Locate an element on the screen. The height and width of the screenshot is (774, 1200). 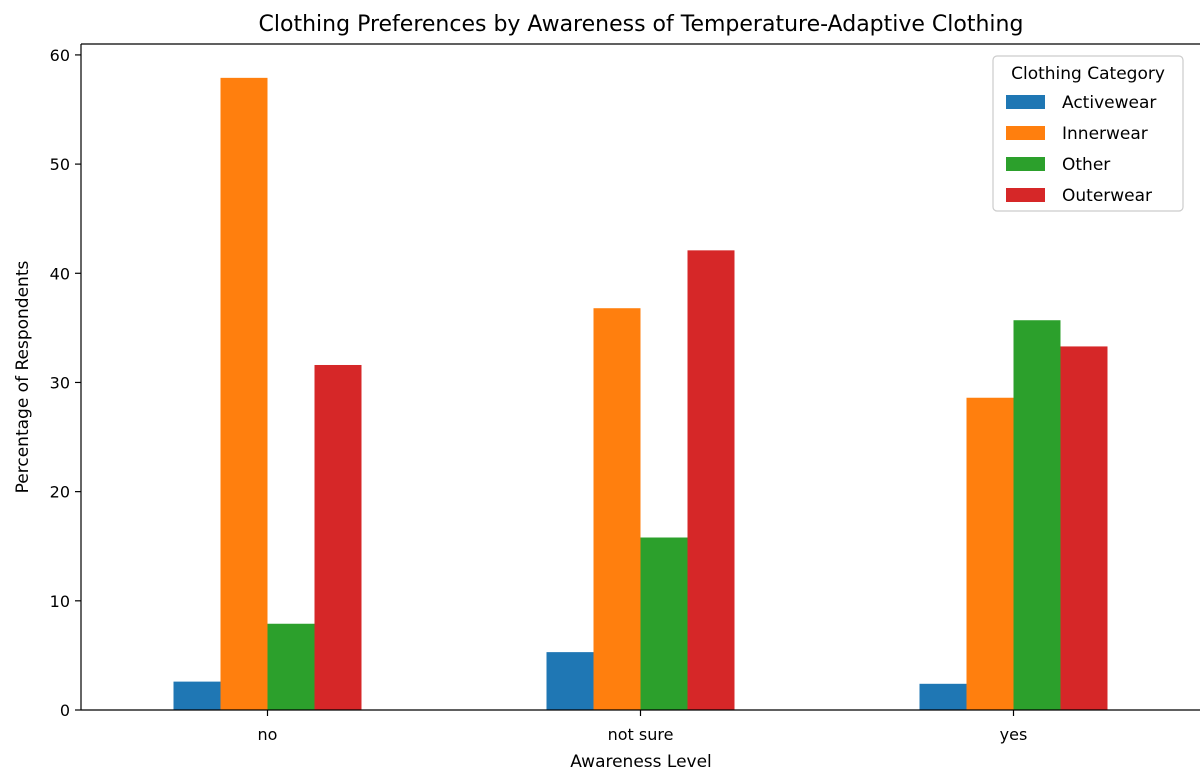
bar-innerwear-not-sure is located at coordinates (617, 509).